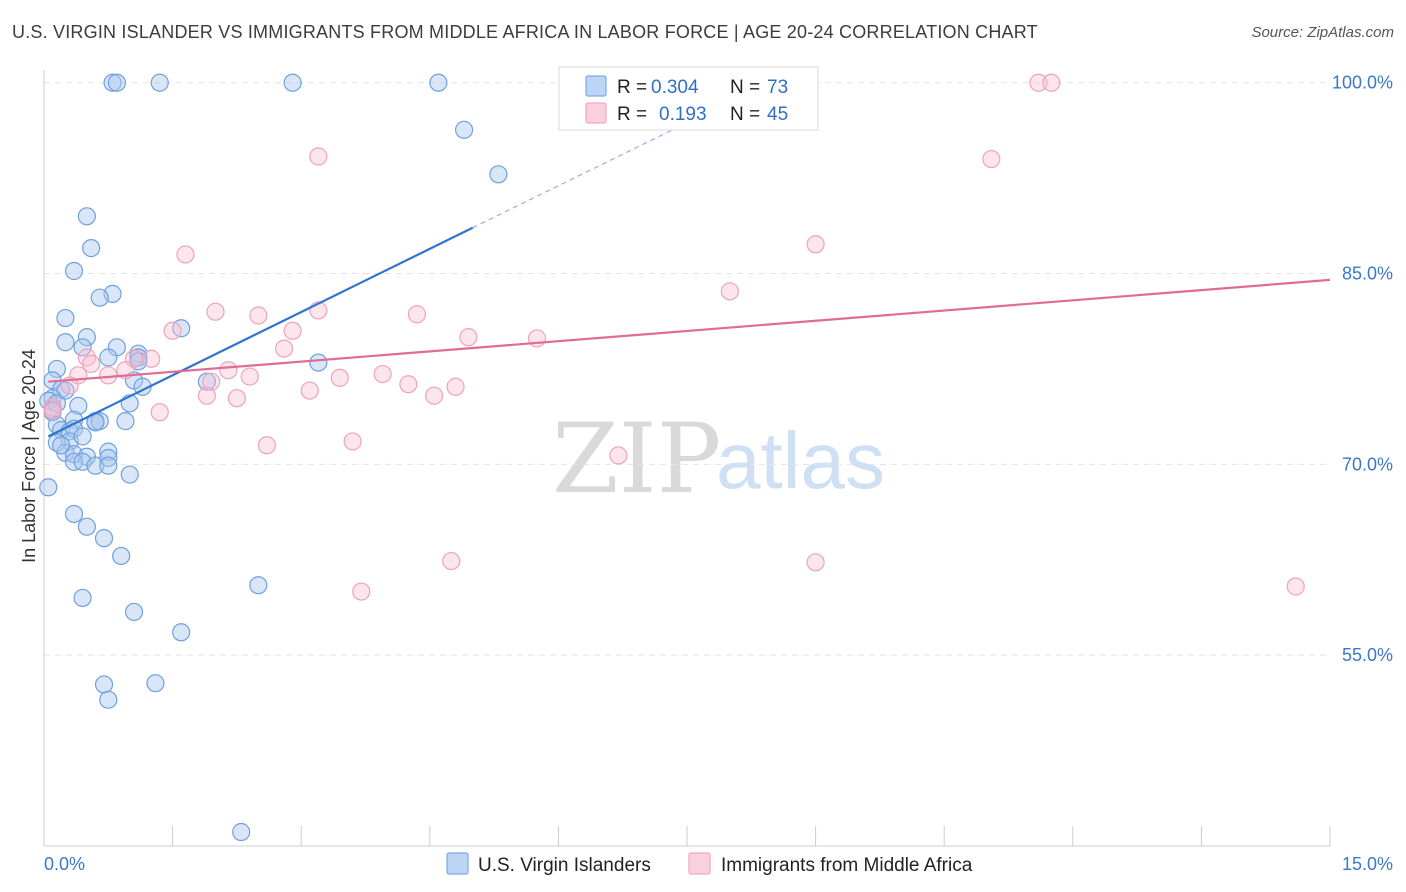 The width and height of the screenshot is (1406, 892). Describe the element at coordinates (564, 865) in the screenshot. I see `bottom-legend-label-series1: U.S. Virgin Islanders` at that location.